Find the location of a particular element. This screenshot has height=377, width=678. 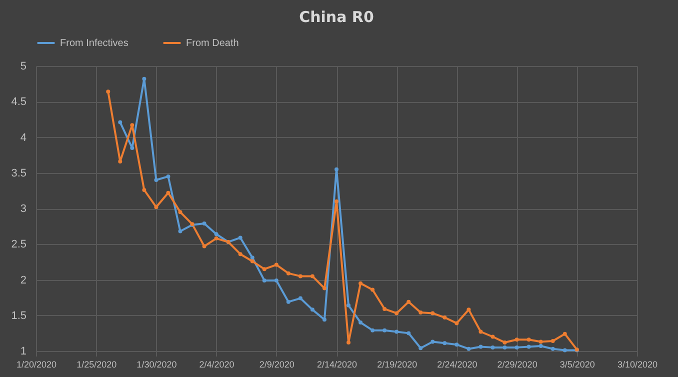

x-tick-label: 2/4/2020 is located at coordinates (216, 365).